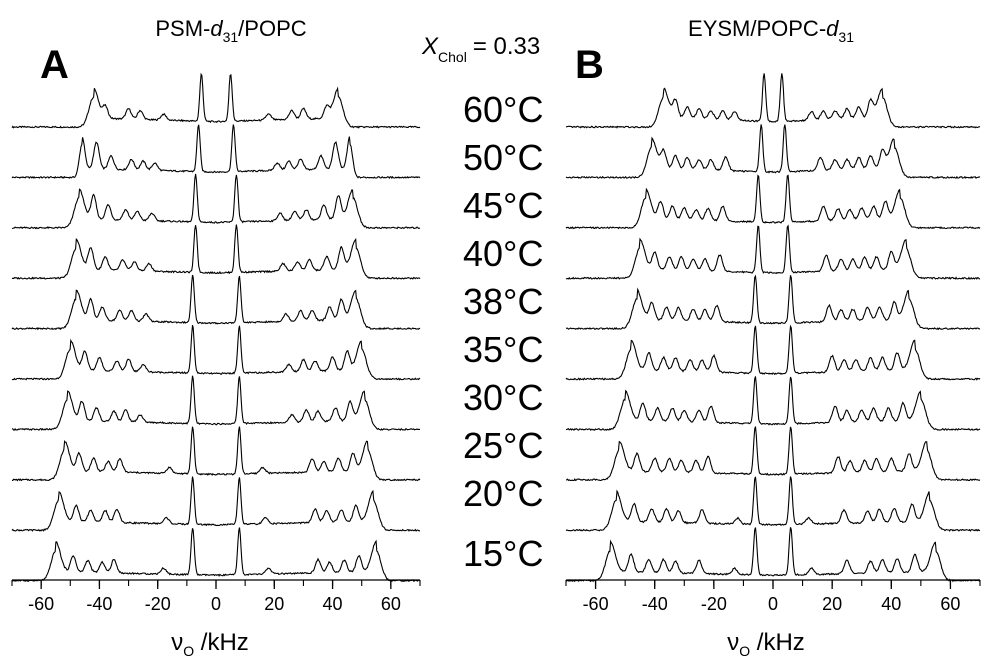 This screenshot has height=661, width=982. I want to click on panel-a-trace-38c, so click(216, 302).